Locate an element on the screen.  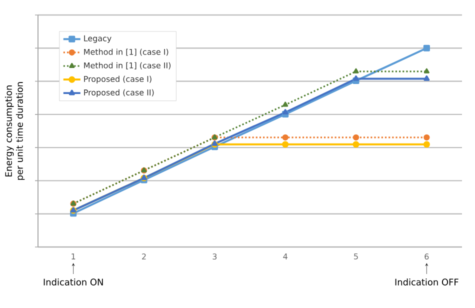
text: Indication OFF is located at coordinates (426, 282).